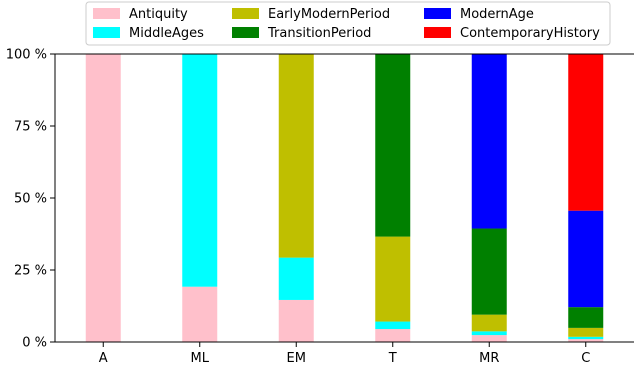 The image size is (635, 367). I want to click on bar-MR-MiddleAges, so click(489, 333).